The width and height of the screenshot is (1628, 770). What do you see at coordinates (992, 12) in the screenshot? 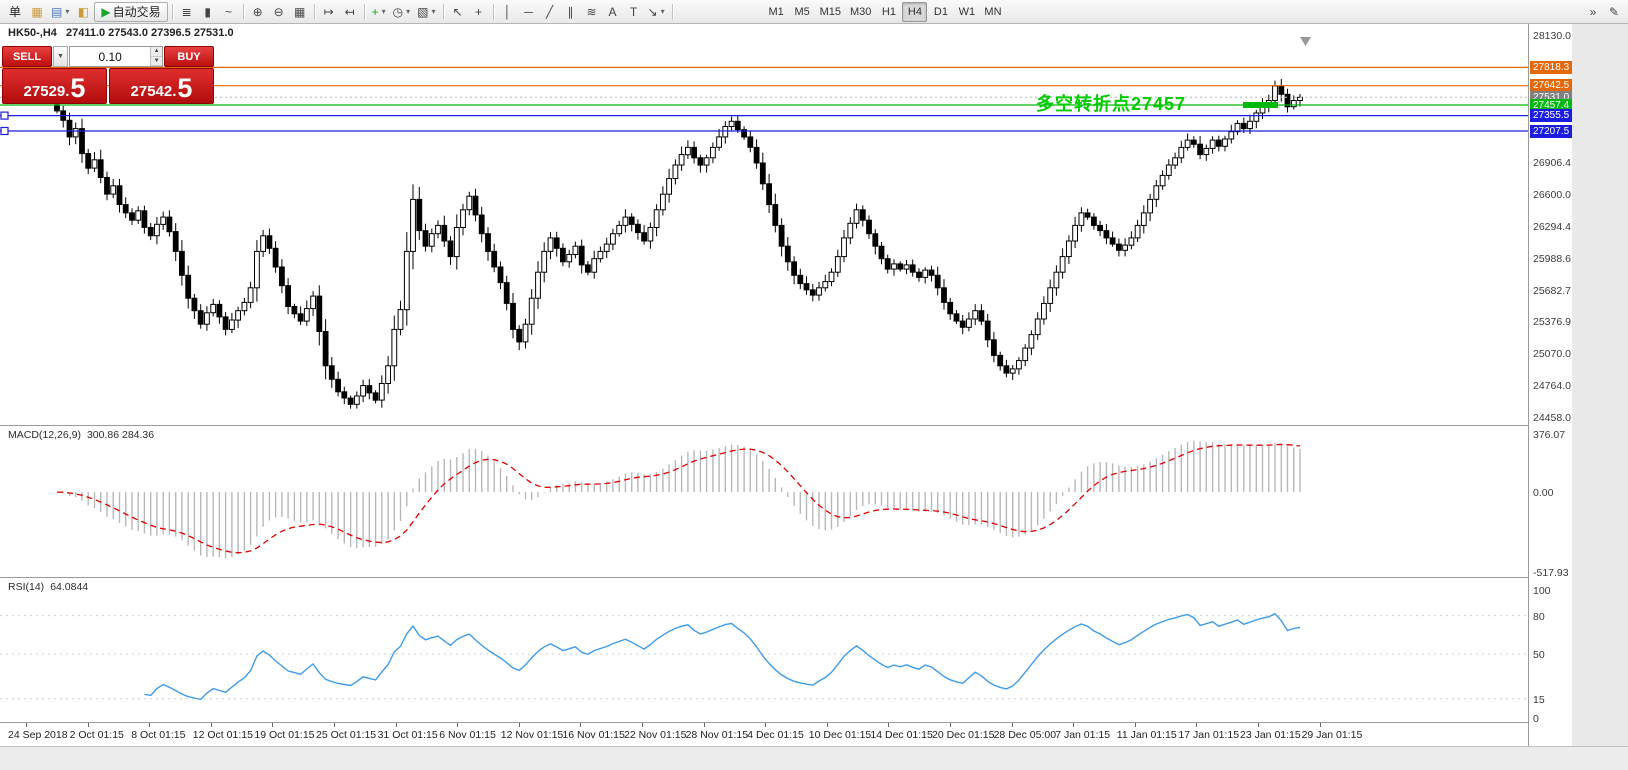
I see `timeframe-mn-button: MN` at bounding box center [992, 12].